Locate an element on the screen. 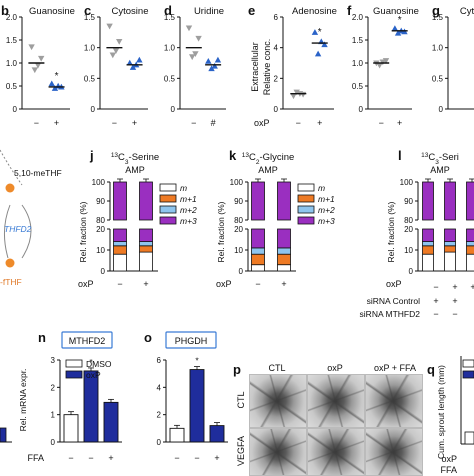  panel-c-ytick-label: 1.5 is located at coordinates (90, 17).